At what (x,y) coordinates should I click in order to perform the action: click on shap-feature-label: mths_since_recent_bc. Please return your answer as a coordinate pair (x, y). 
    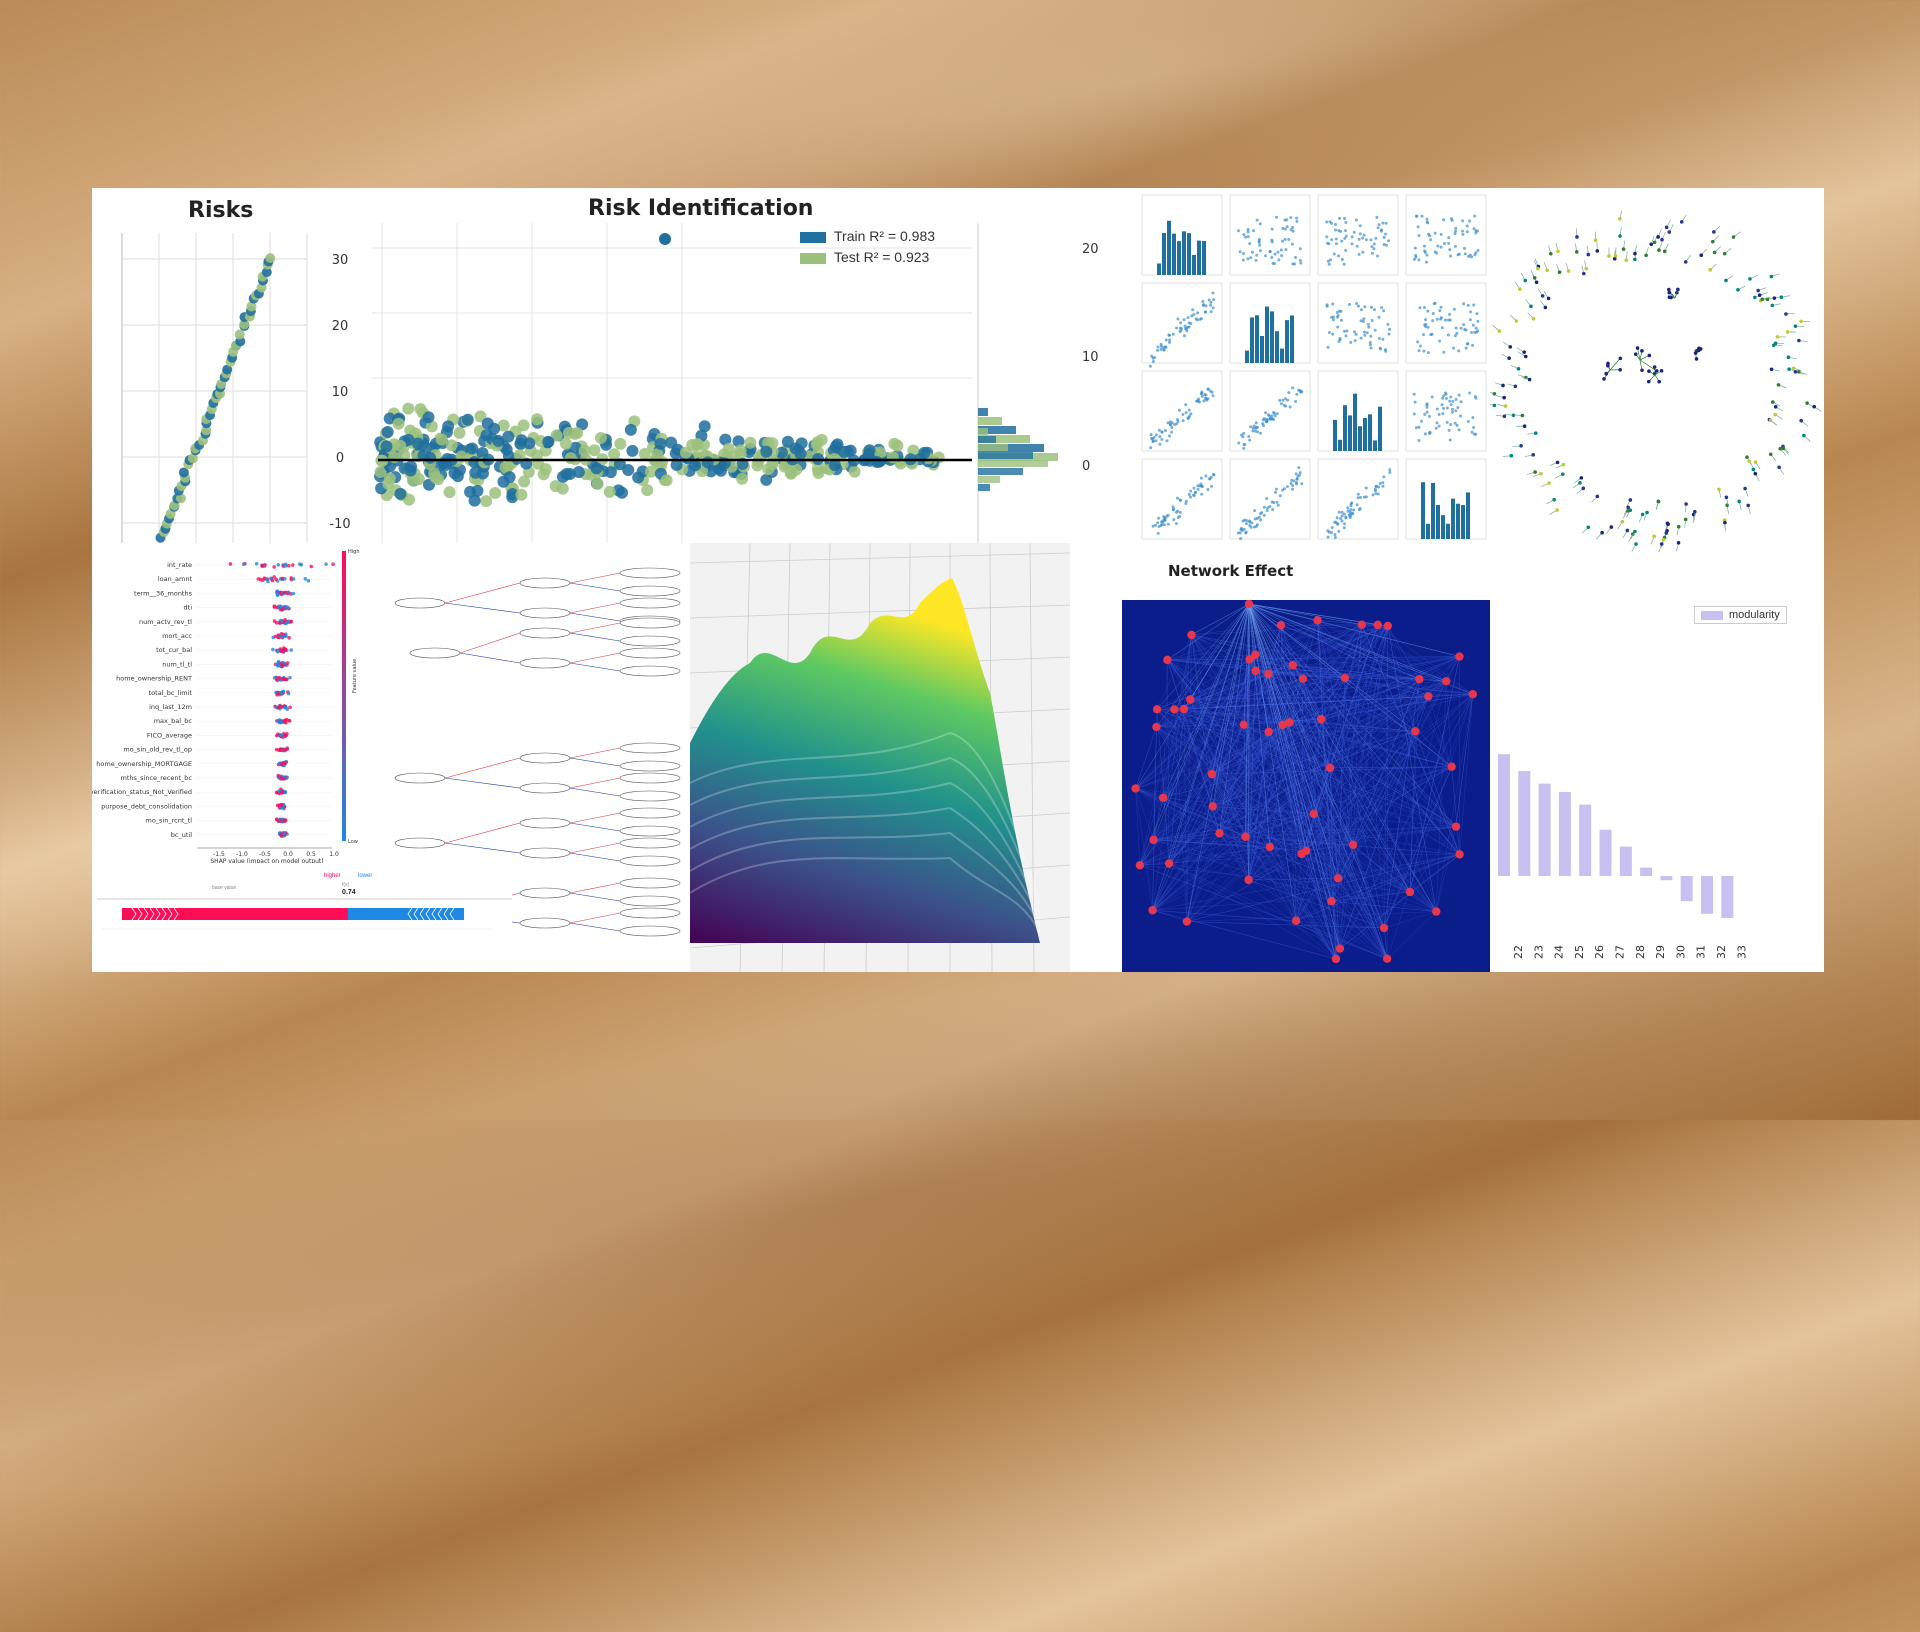
    Looking at the image, I should click on (157, 778).